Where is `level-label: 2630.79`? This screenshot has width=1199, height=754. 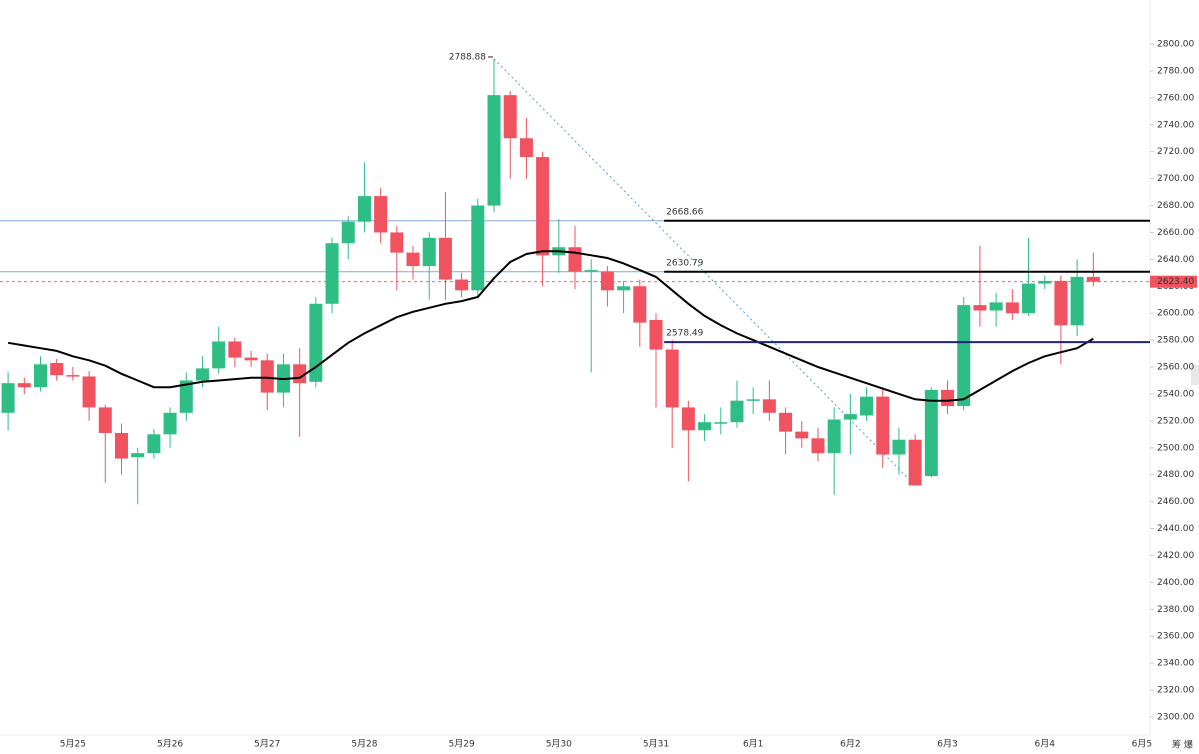 level-label: 2630.79 is located at coordinates (684, 263).